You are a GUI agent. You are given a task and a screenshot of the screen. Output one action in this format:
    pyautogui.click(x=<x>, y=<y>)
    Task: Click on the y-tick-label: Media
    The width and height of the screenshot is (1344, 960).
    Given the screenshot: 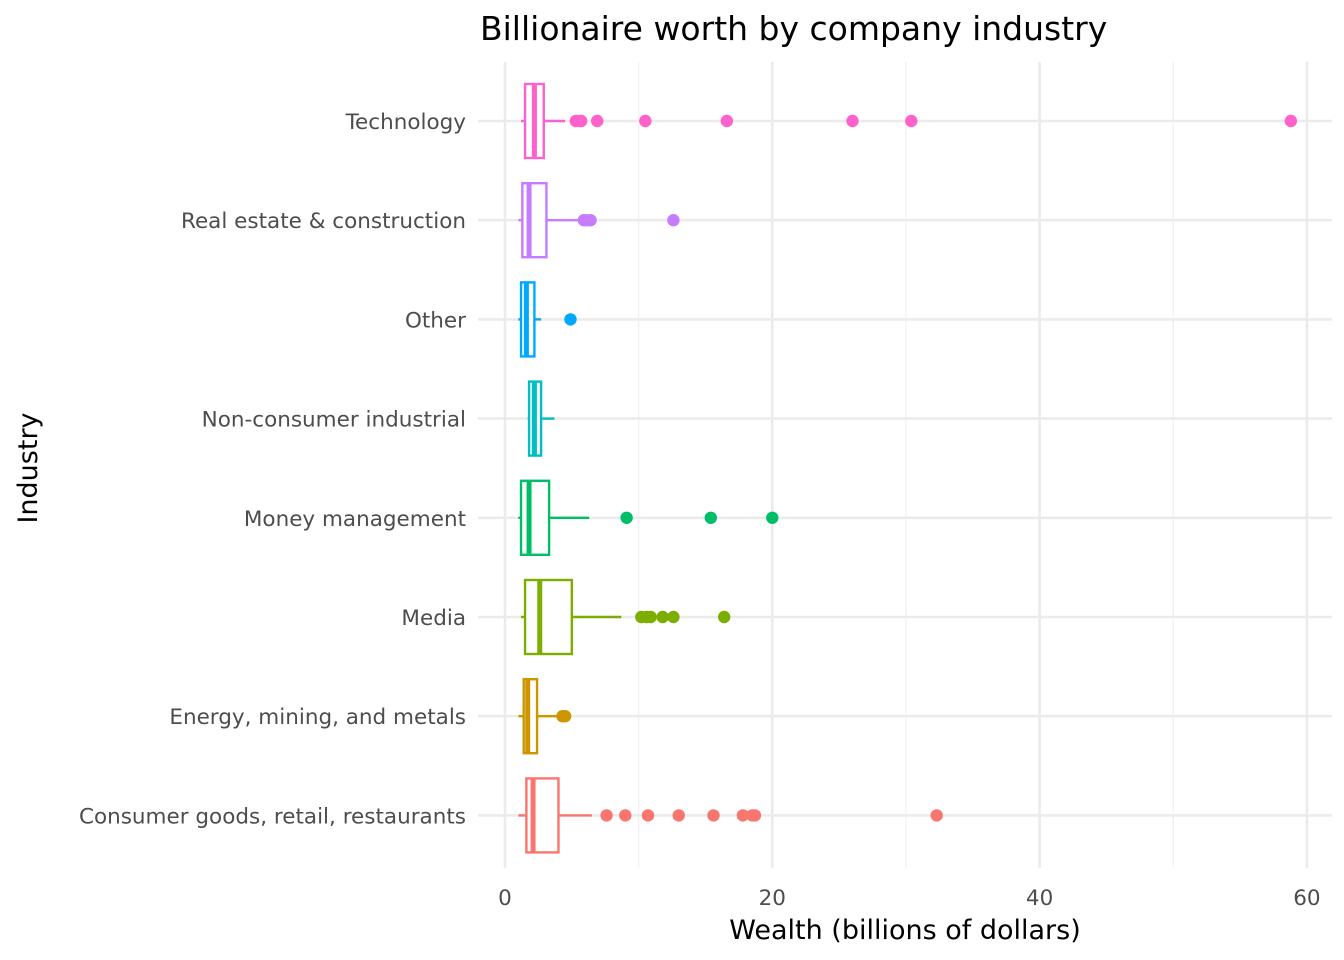 What is the action you would take?
    pyautogui.click(x=433, y=618)
    